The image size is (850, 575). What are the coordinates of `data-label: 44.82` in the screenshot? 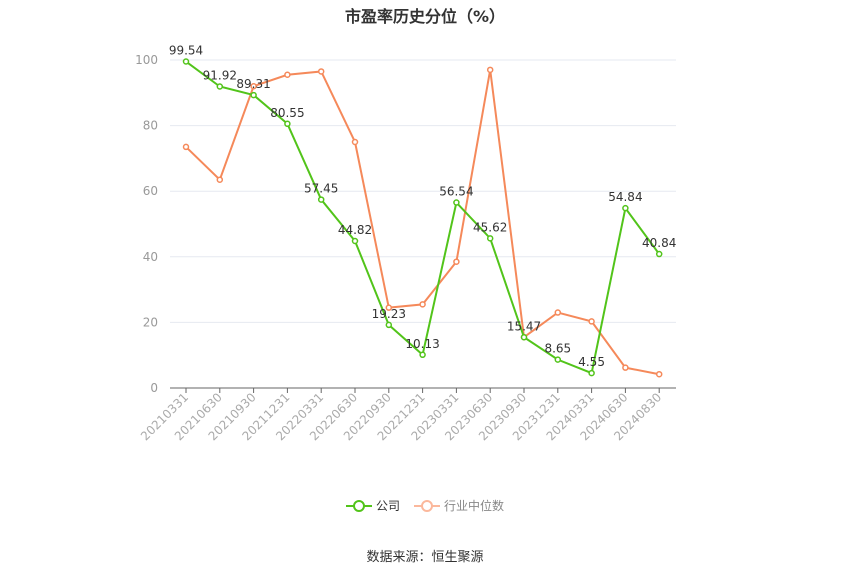 It's located at (355, 230).